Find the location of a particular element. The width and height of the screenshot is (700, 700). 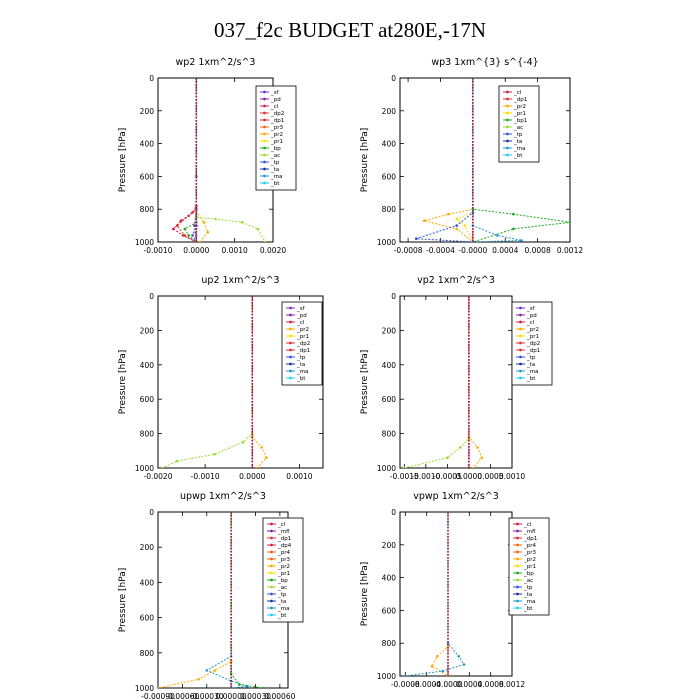

panel-title: upwp 1xm^2/s^3 is located at coordinates (223, 496).